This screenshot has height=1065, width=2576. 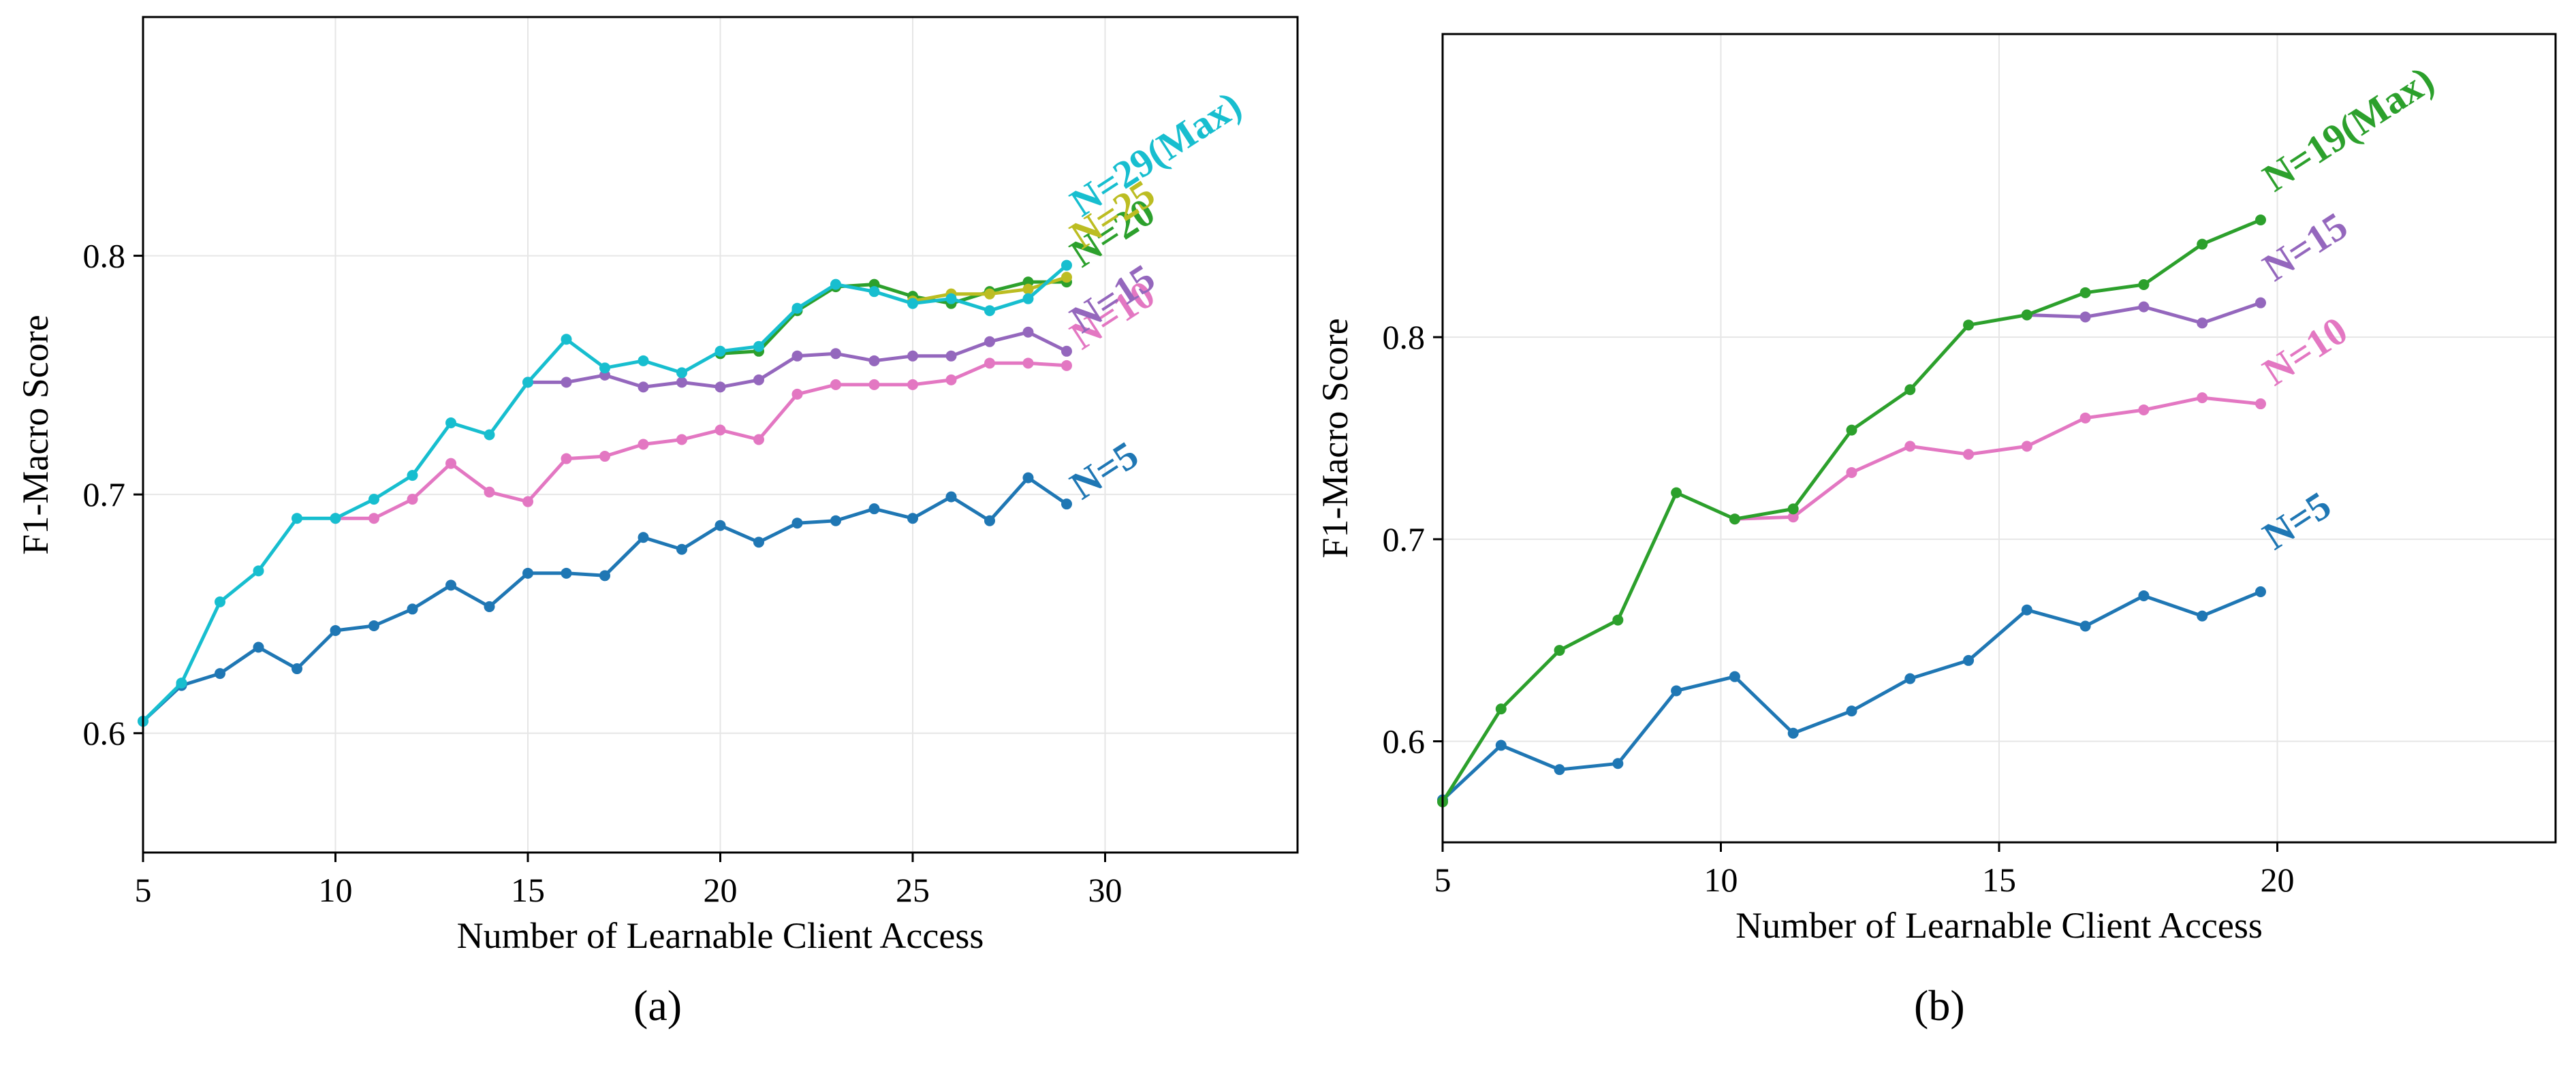 What do you see at coordinates (2348, 129) in the screenshot?
I see `chart-b-series-label-n-19-max: N=19(Max)` at bounding box center [2348, 129].